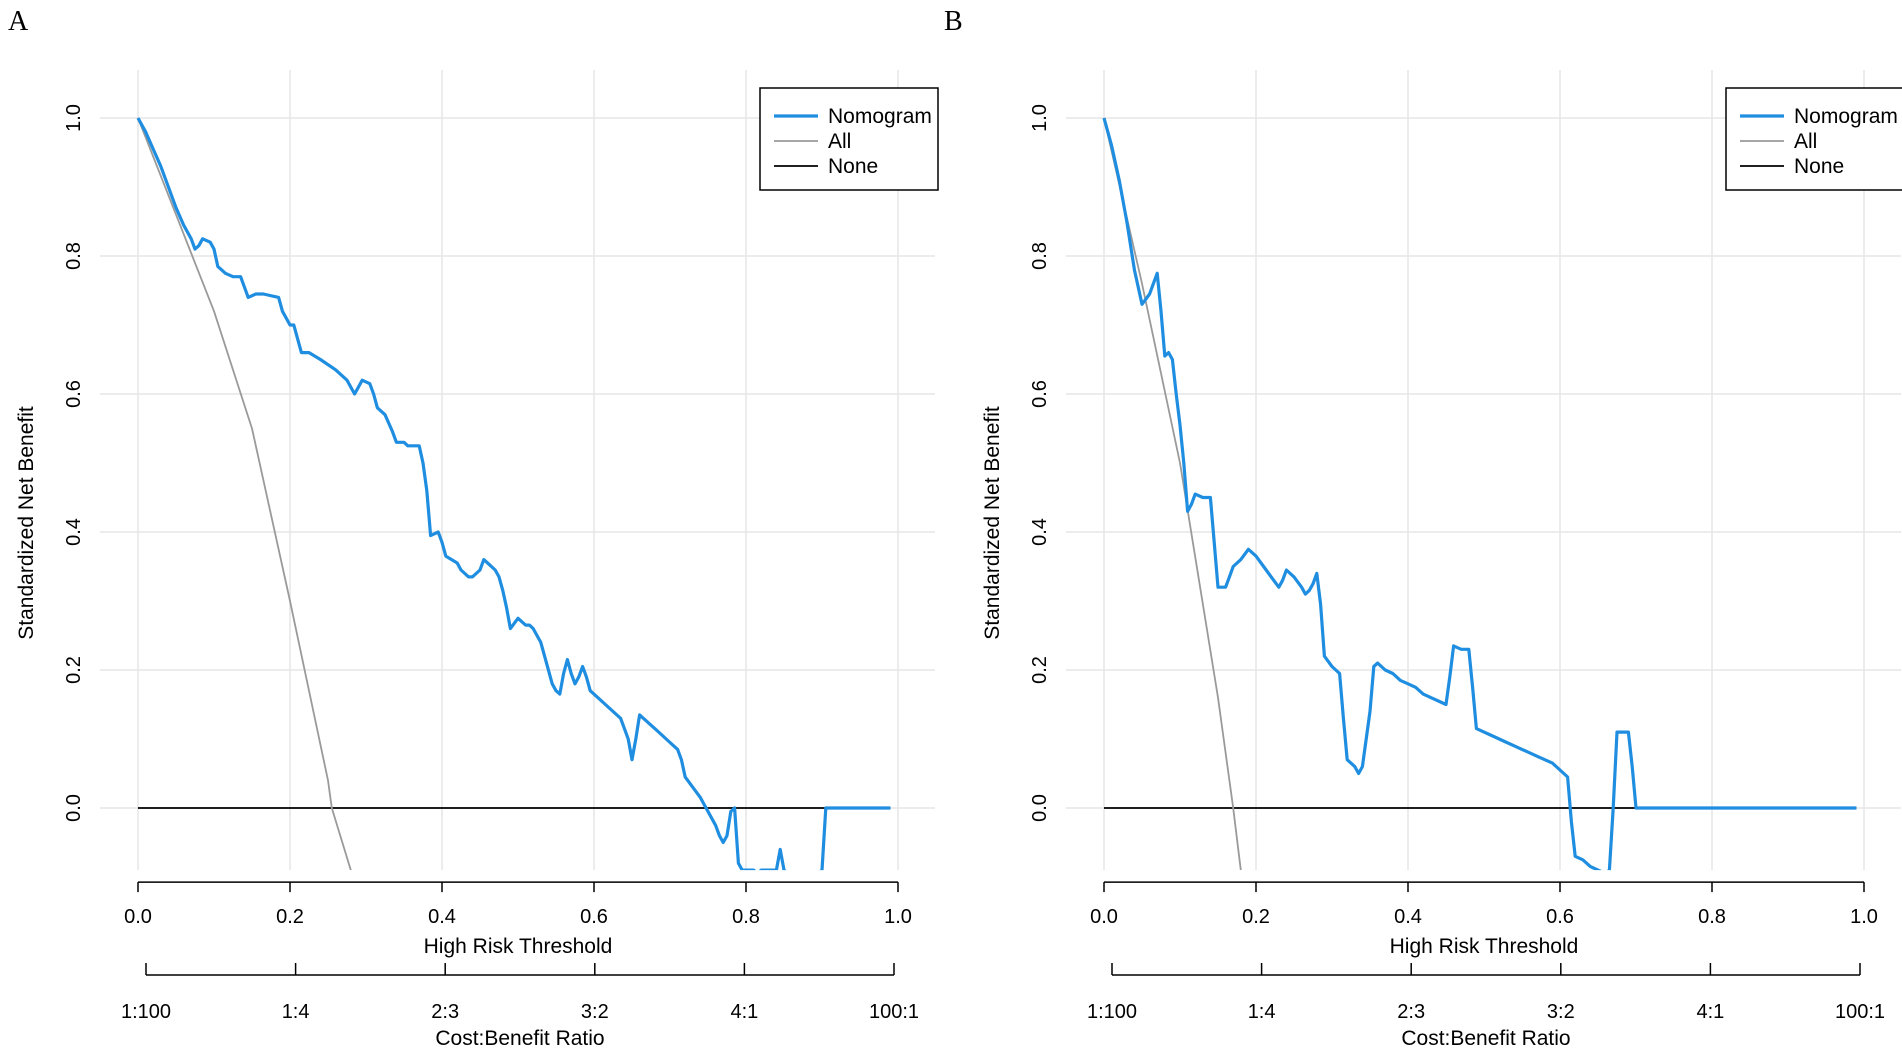 This screenshot has height=1055, width=1902. What do you see at coordinates (18, 21) in the screenshot?
I see `panel-label: A` at bounding box center [18, 21].